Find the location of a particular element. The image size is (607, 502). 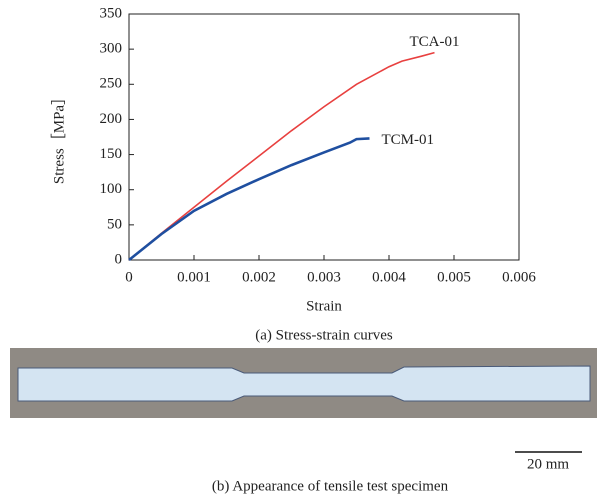

y-tick-label: 250 is located at coordinates (111, 84).